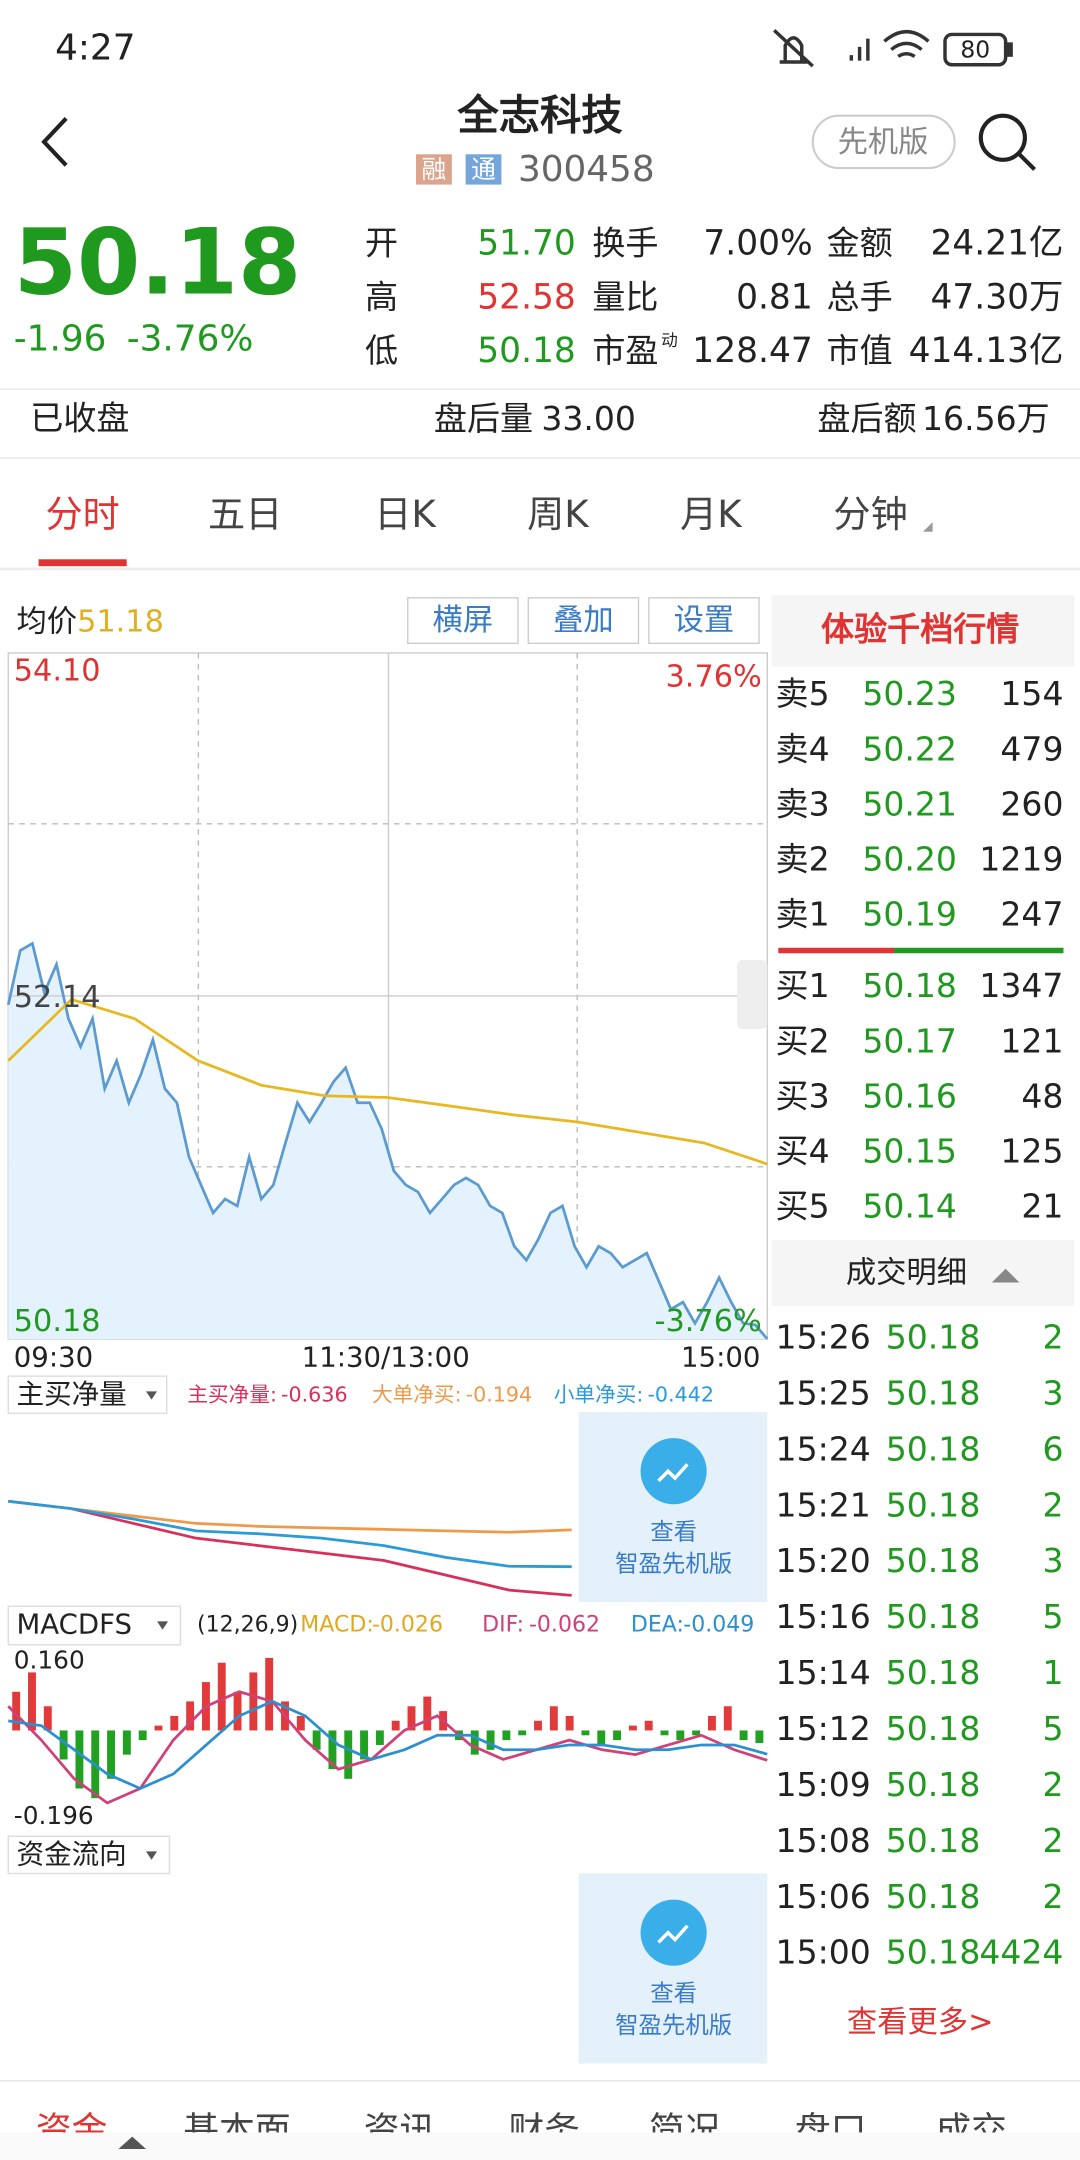 This screenshot has width=1080, height=2160. What do you see at coordinates (535, 418) in the screenshot?
I see `after-hours-volume: 盘后量 33.00` at bounding box center [535, 418].